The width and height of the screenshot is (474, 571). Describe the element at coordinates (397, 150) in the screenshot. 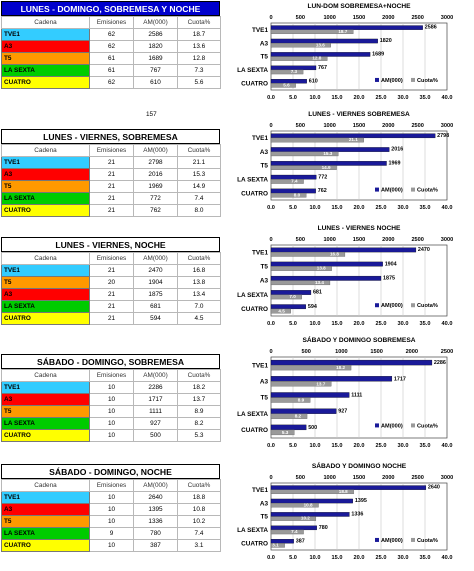

I see `am-value-label: 2016` at that location.